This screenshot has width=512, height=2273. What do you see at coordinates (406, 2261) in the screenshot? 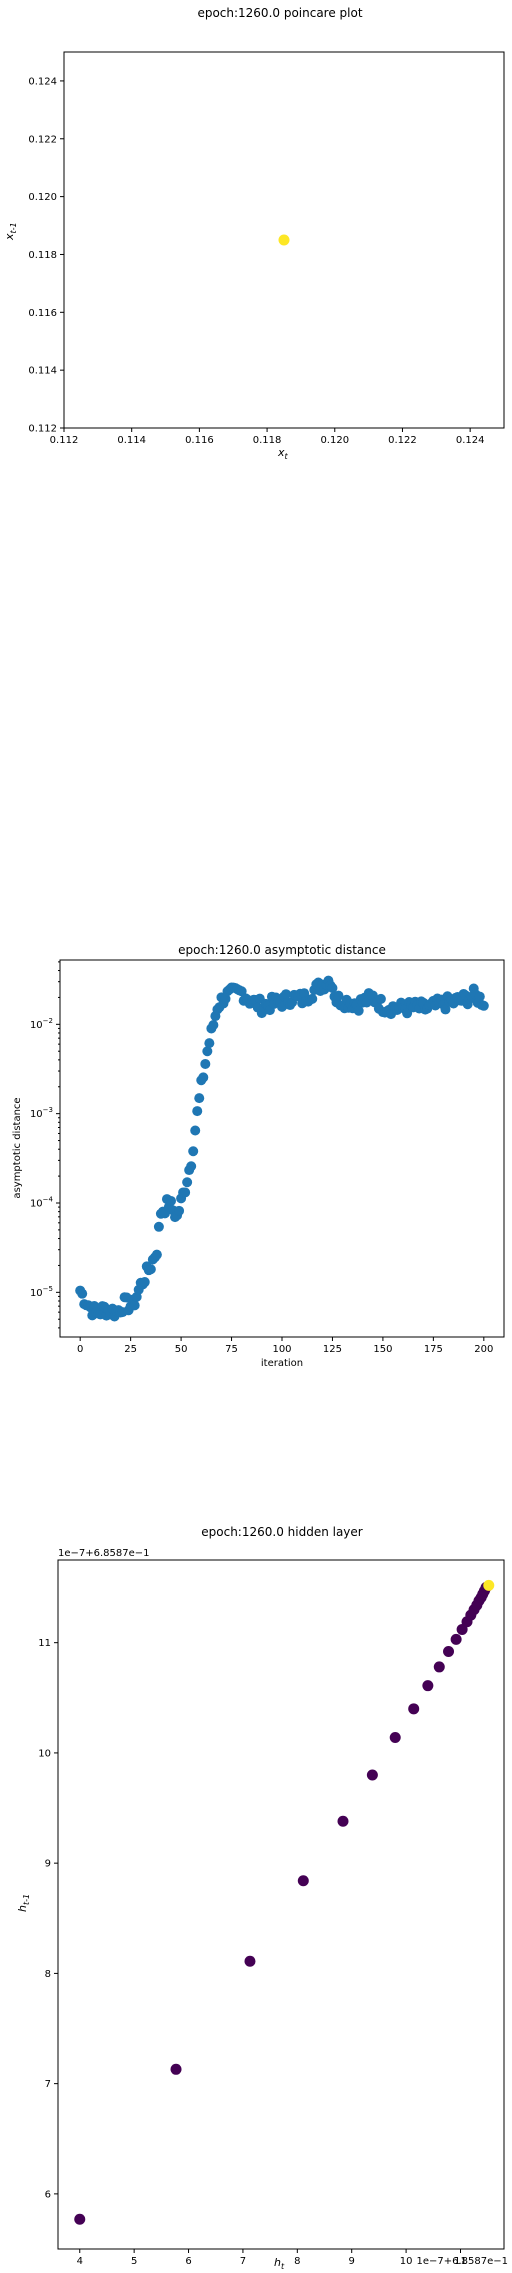
I see `x-tick-label: 10` at bounding box center [406, 2261].